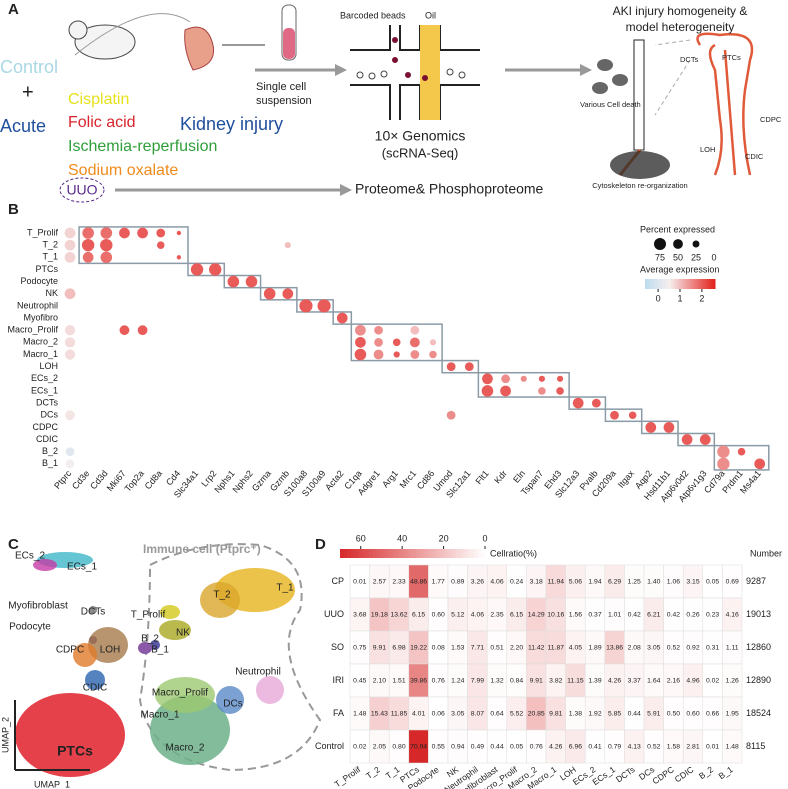 Image resolution: width=788 pixels, height=789 pixels. Describe the element at coordinates (30, 556) in the screenshot. I see `cluster-label: ECs_2` at that location.